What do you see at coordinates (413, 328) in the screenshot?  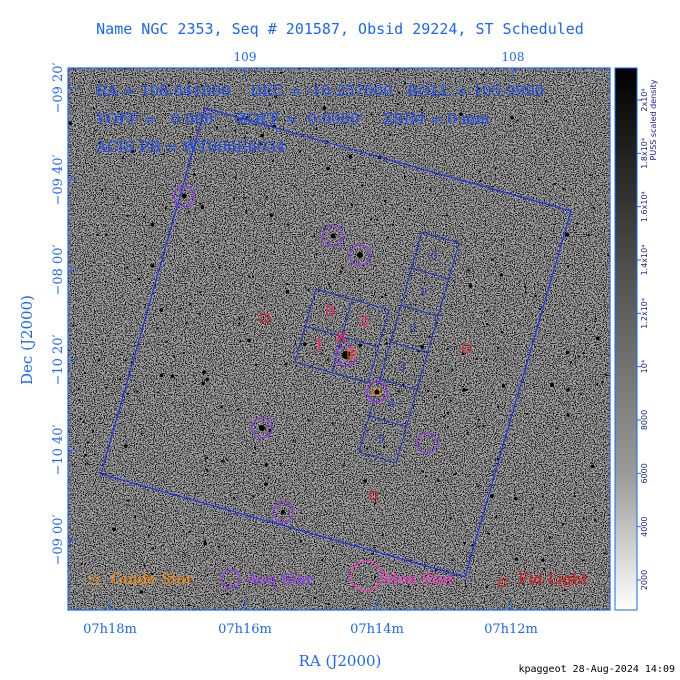 I see `ccd-label-s2: 2` at bounding box center [413, 328].